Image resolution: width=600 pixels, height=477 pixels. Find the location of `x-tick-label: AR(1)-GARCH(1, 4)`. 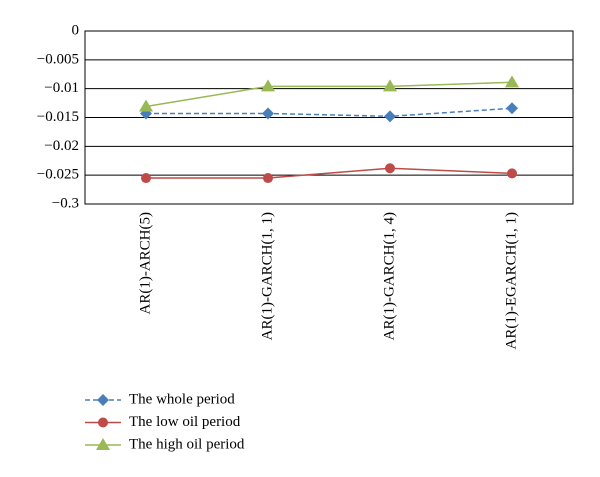

x-tick-label: AR(1)-GARCH(1, 4) is located at coordinates (389, 276).